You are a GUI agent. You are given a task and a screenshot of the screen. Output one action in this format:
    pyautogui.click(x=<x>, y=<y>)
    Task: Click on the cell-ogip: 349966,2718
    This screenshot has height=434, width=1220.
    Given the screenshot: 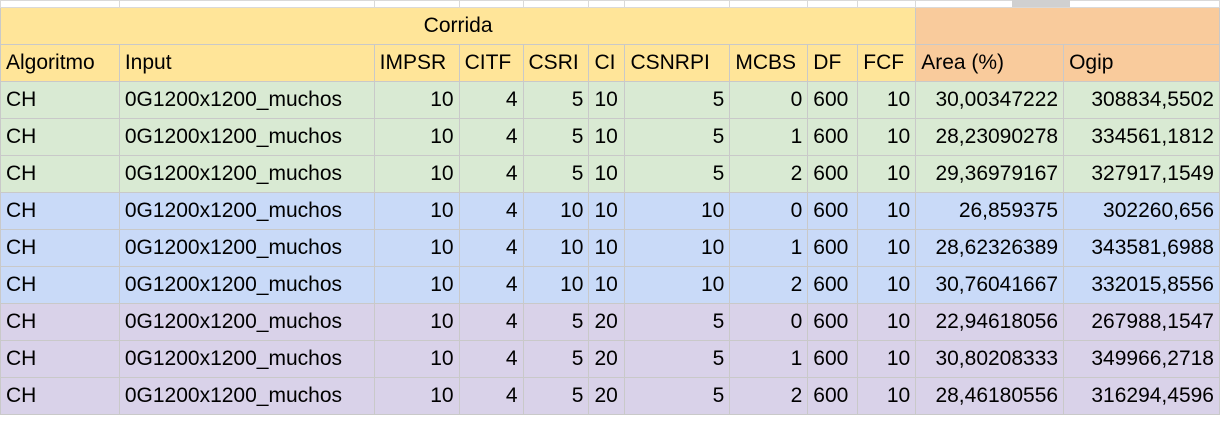 What is the action you would take?
    pyautogui.click(x=1141, y=359)
    